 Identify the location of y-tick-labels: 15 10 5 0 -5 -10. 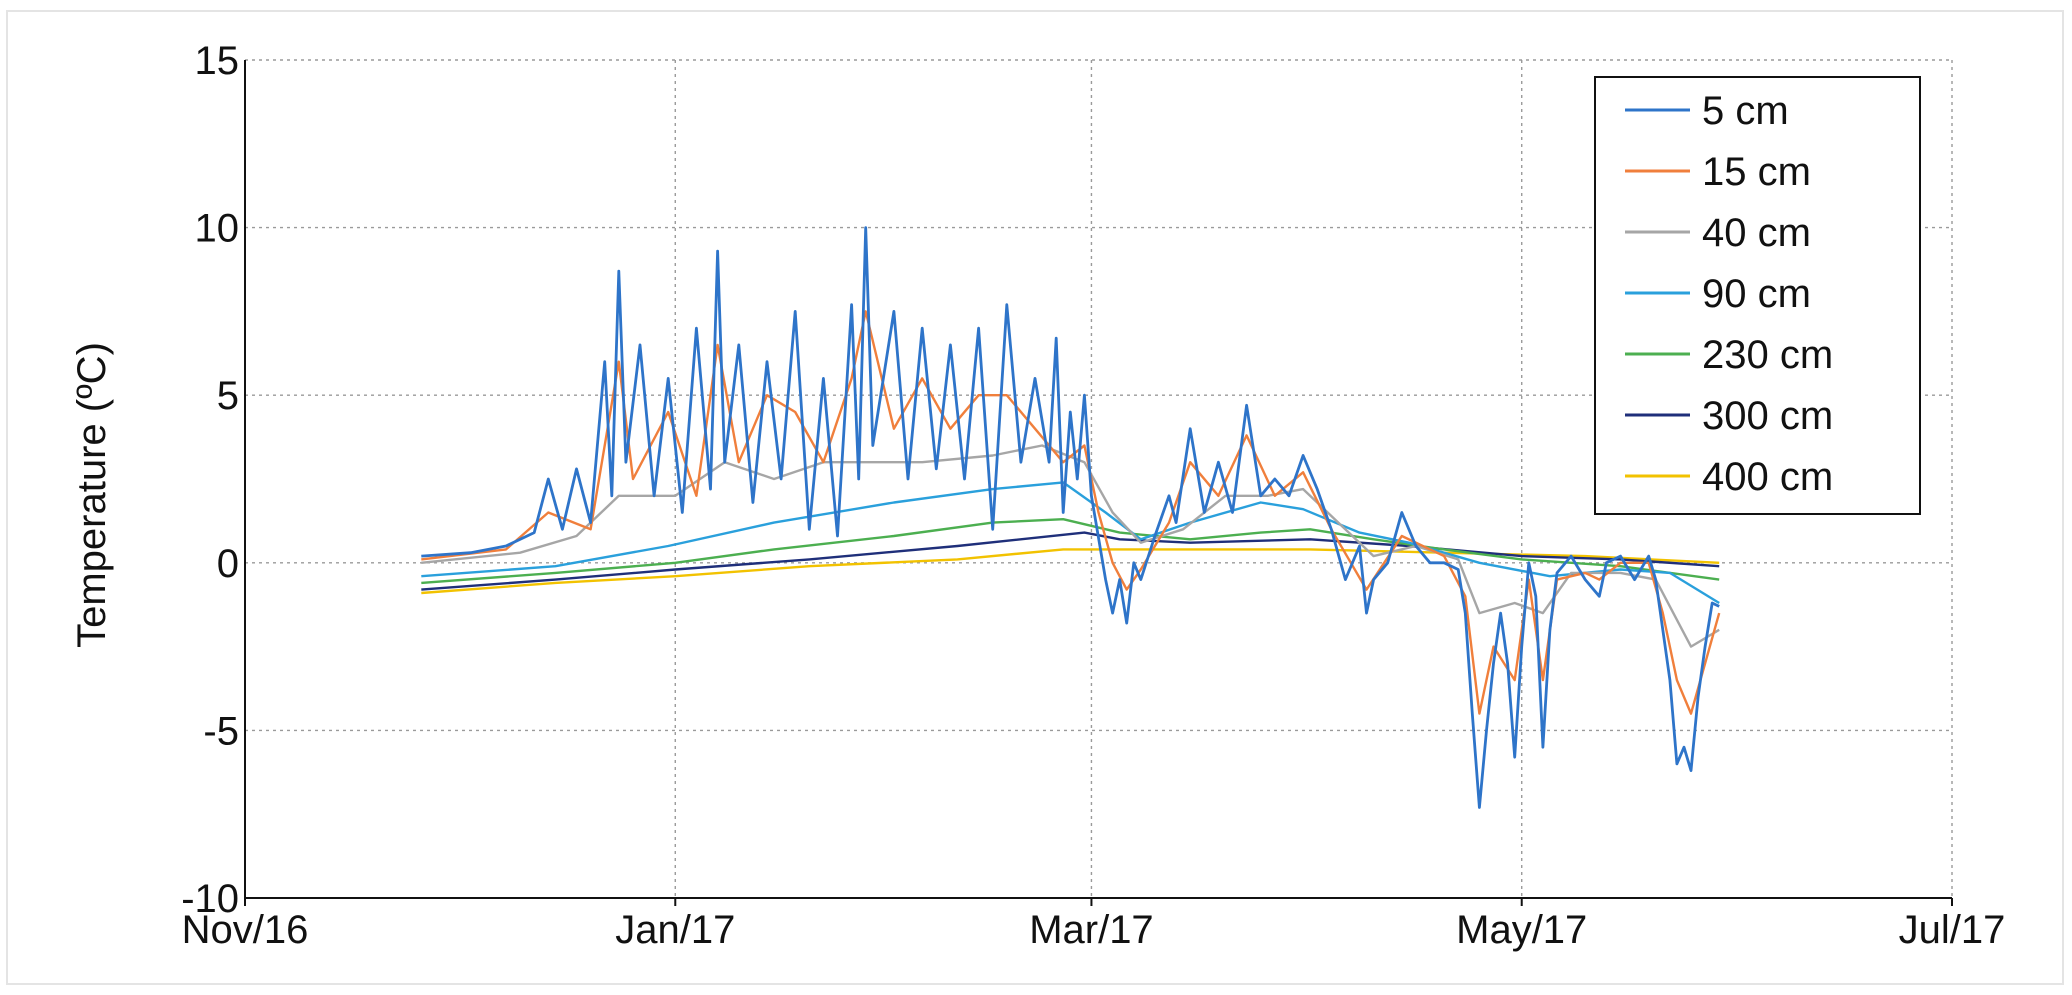
(210, 480).